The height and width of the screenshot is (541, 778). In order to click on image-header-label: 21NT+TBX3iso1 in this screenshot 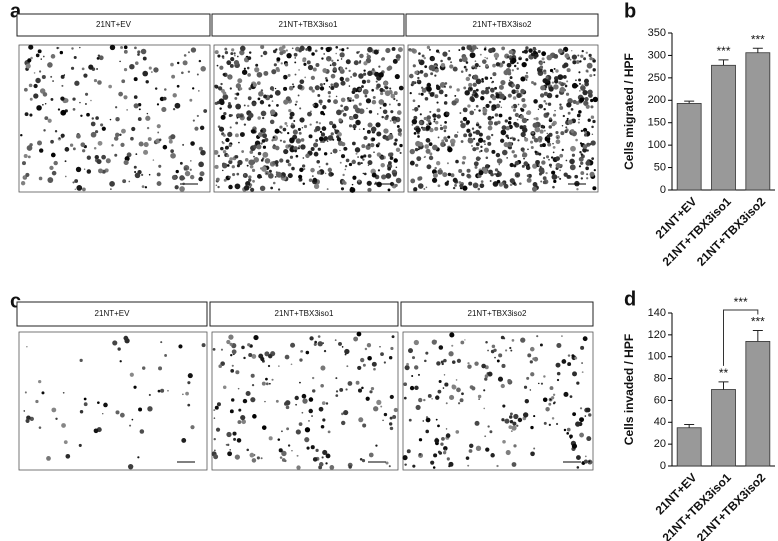, I will do `click(308, 24)`.